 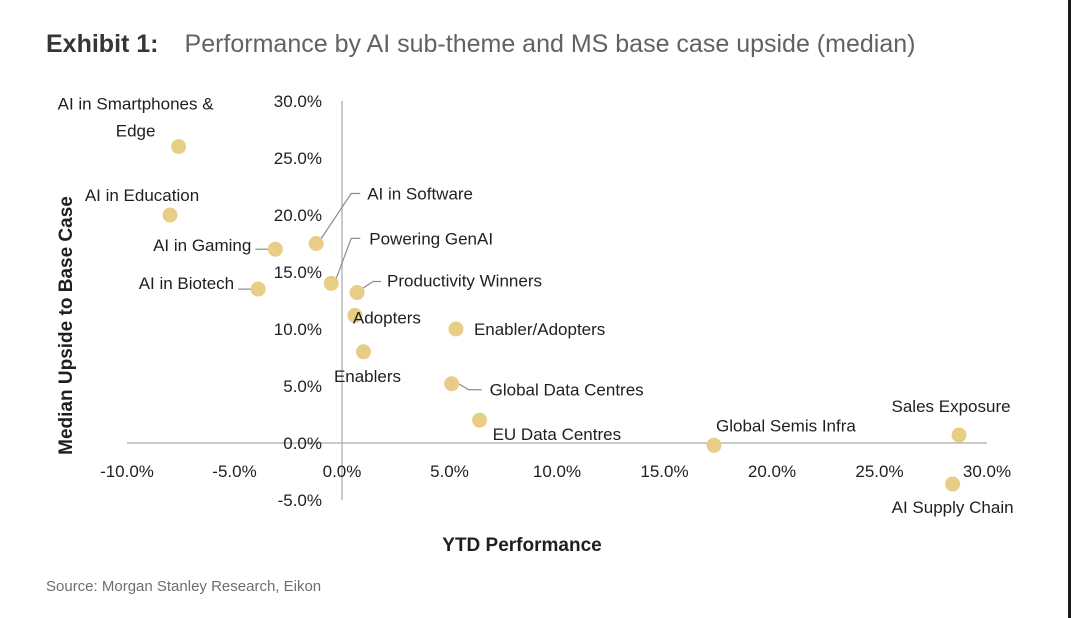 I want to click on x-tick-label: 15.0%, so click(x=664, y=471).